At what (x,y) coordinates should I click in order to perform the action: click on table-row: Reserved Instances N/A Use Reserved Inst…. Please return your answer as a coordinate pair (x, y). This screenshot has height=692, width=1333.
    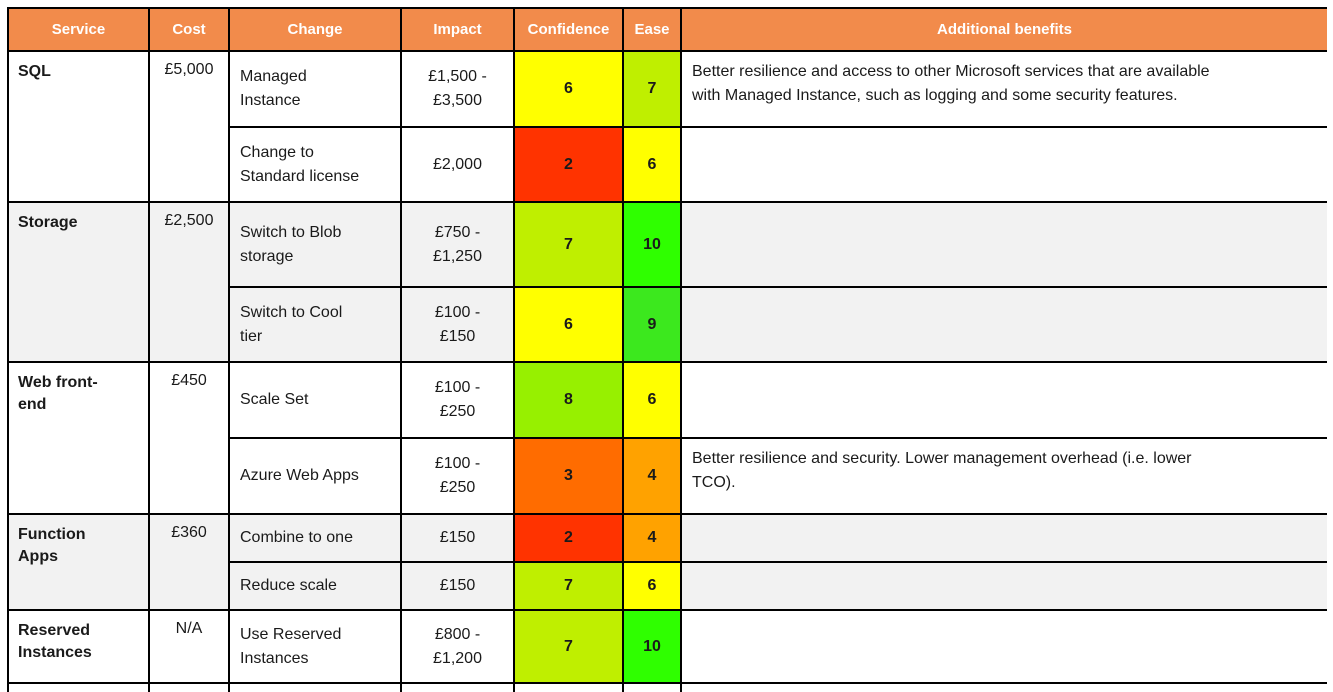
    Looking at the image, I should click on (667, 646).